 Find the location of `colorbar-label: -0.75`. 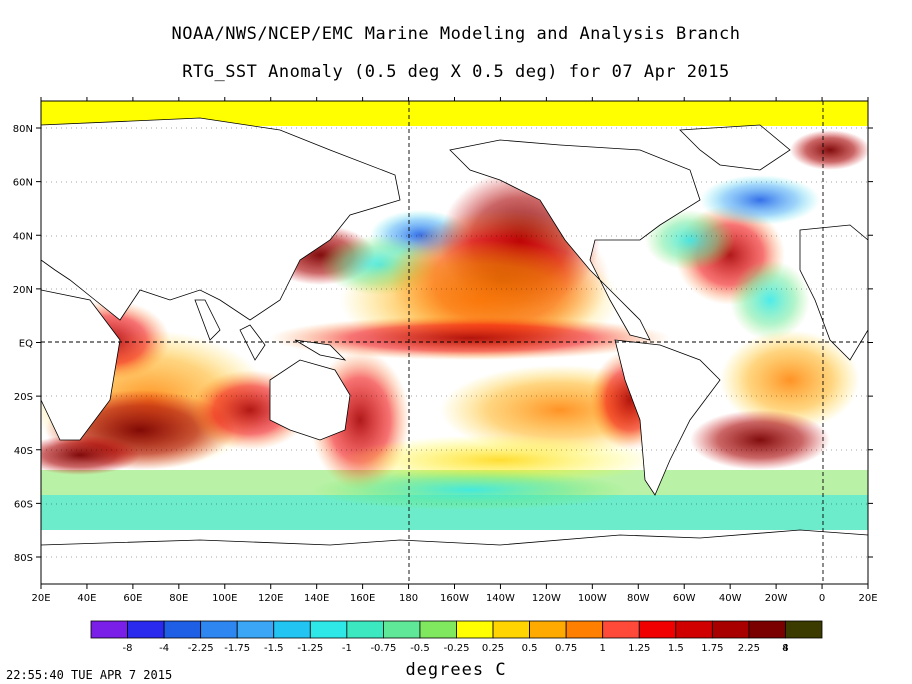

colorbar-label: -0.75 is located at coordinates (383, 648).